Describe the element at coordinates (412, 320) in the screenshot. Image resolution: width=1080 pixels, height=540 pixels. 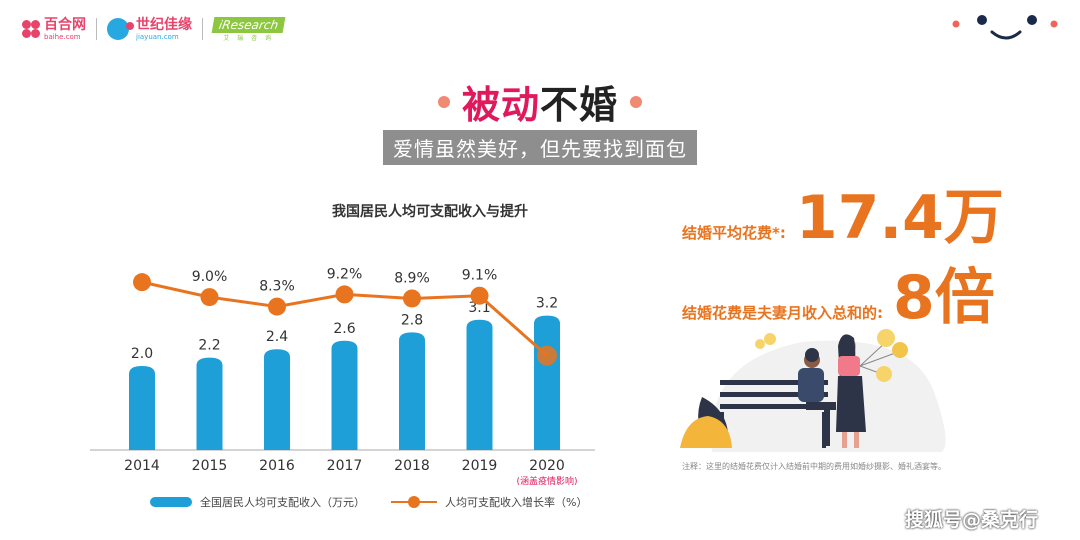
I see `bar-value-label: 2.8` at that location.